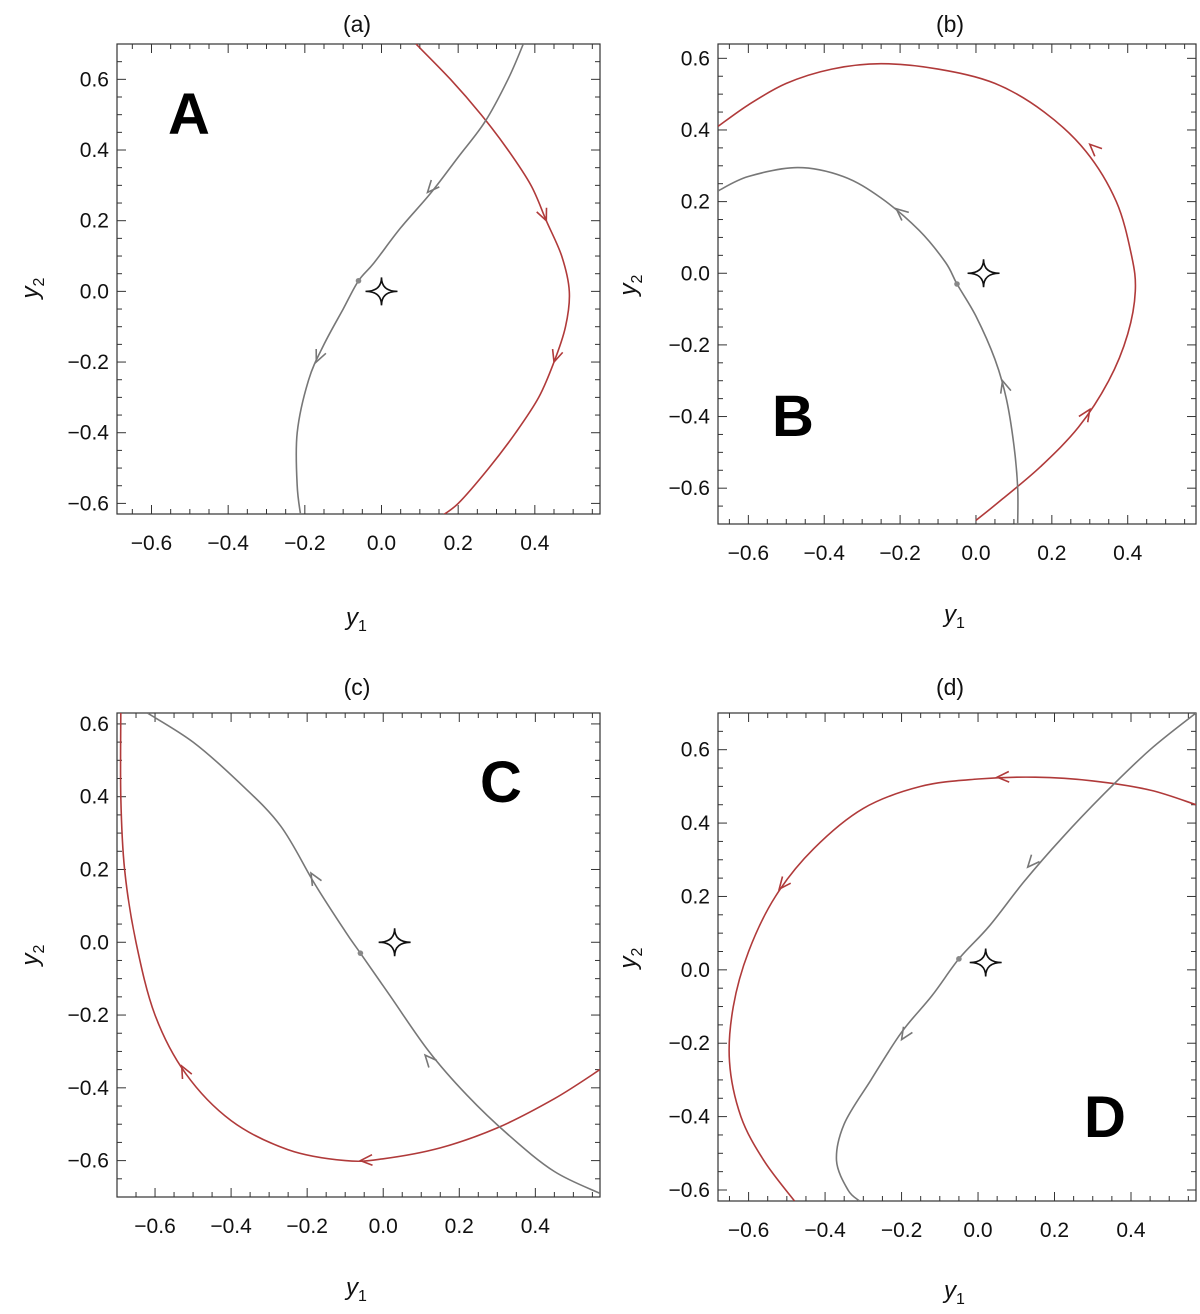 Image resolution: width=1200 pixels, height=1314 pixels. What do you see at coordinates (352, 1287) in the screenshot?
I see `panel-c-xlabel-text: y` at bounding box center [352, 1287].